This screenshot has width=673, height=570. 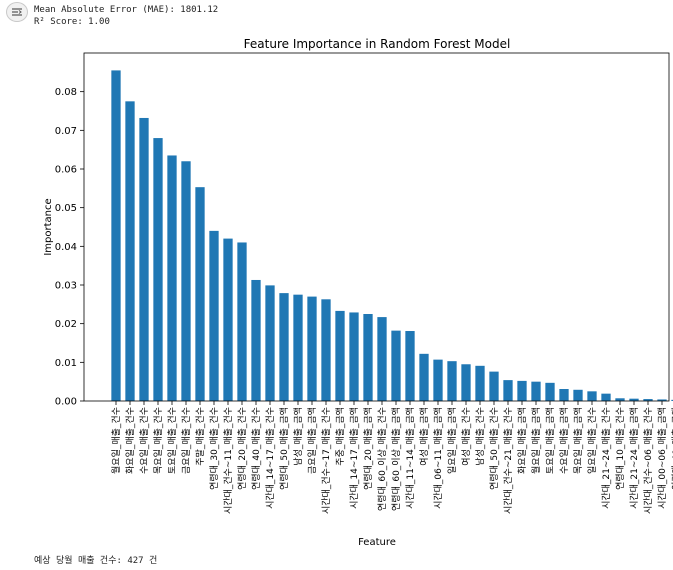 What do you see at coordinates (284, 448) in the screenshot?
I see `x-tick-label: 연령대_50_매출_금액` at bounding box center [284, 448].